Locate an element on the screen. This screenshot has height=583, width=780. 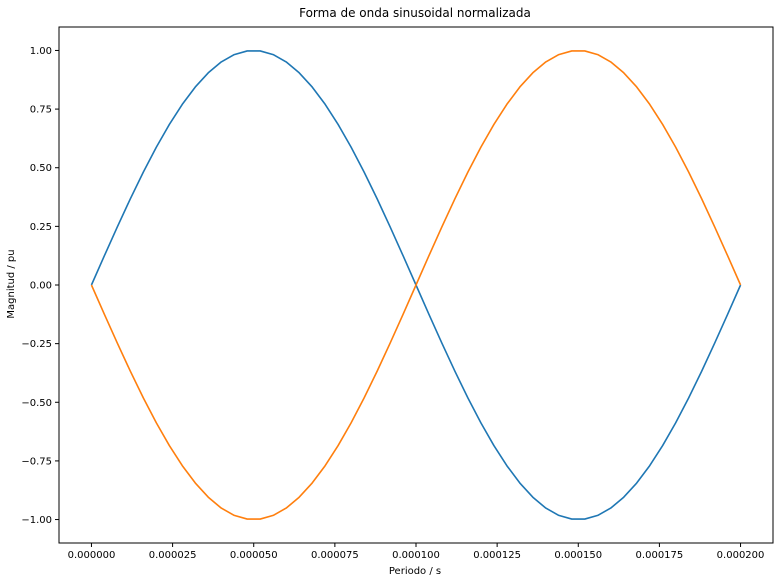
x-tick-label: 0.000050 is located at coordinates (254, 555).